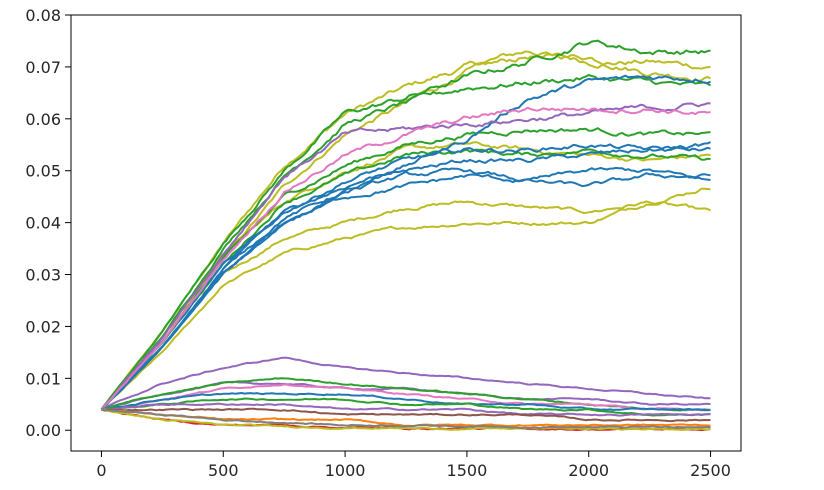 Image resolution: width=824 pixels, height=490 pixels. What do you see at coordinates (43, 275) in the screenshot?
I see `y-tick-label: 0.03` at bounding box center [43, 275].